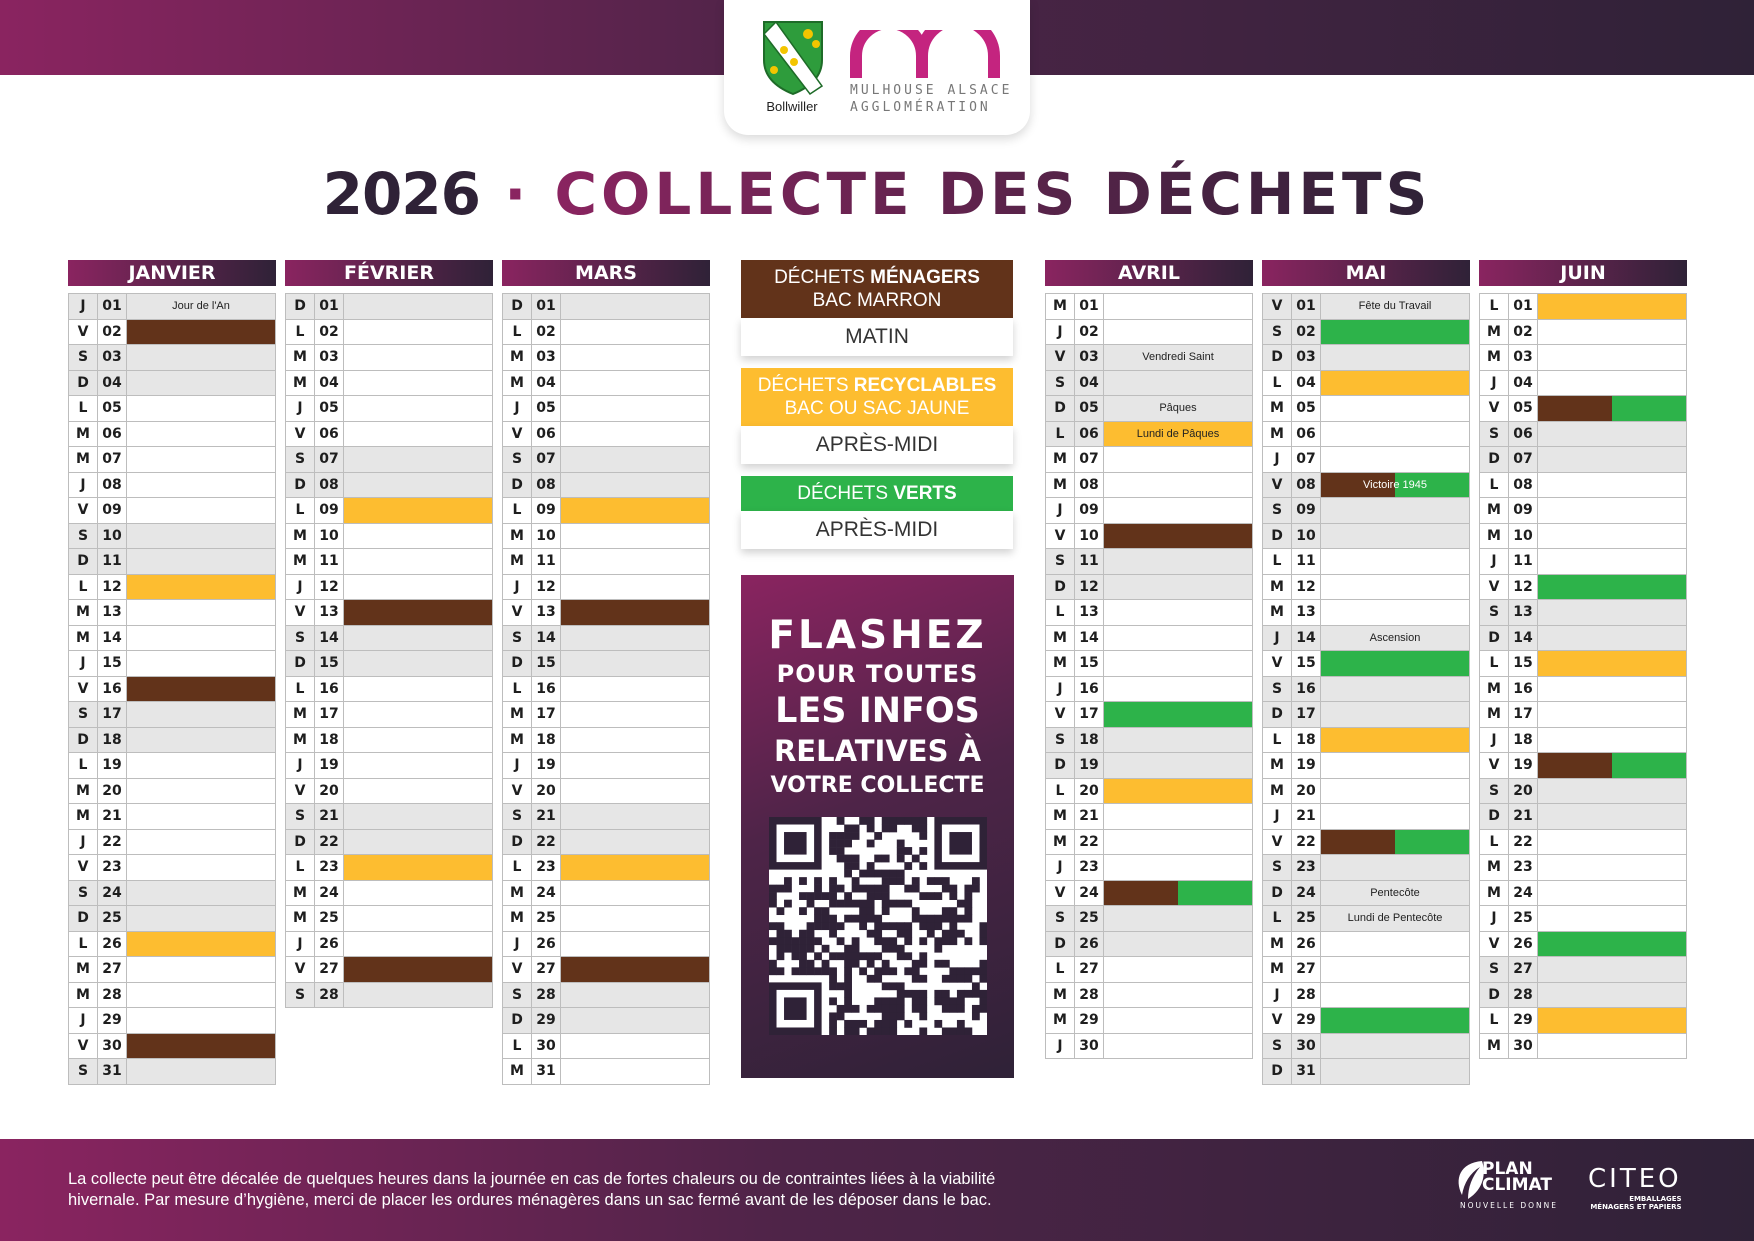 The width and height of the screenshot is (1754, 1241). Describe the element at coordinates (1366, 791) in the screenshot. I see `day-row: M 20` at that location.